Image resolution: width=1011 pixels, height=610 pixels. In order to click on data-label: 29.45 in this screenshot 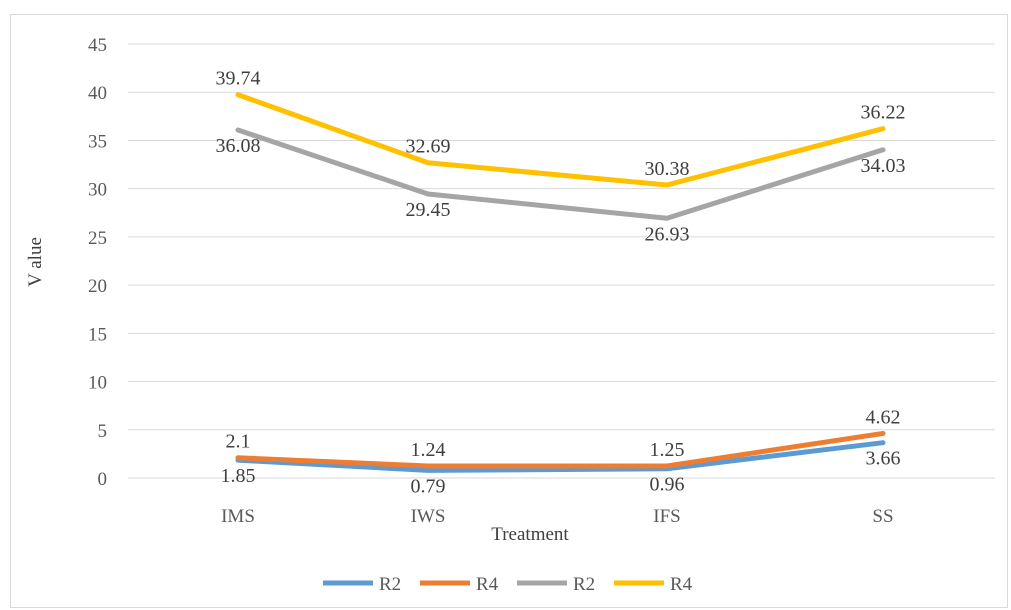, I will do `click(428, 210)`.